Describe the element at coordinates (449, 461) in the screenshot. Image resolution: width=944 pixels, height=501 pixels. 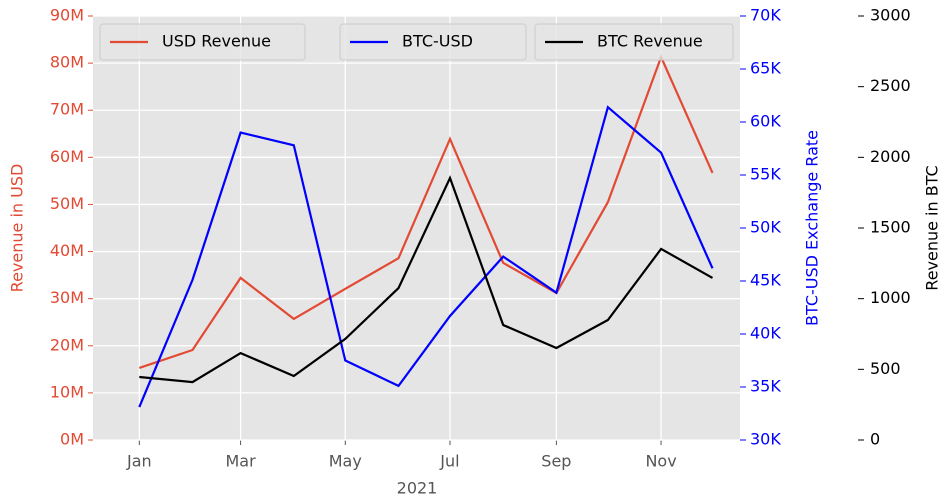
I see `x-tick-label: Jul` at that location.